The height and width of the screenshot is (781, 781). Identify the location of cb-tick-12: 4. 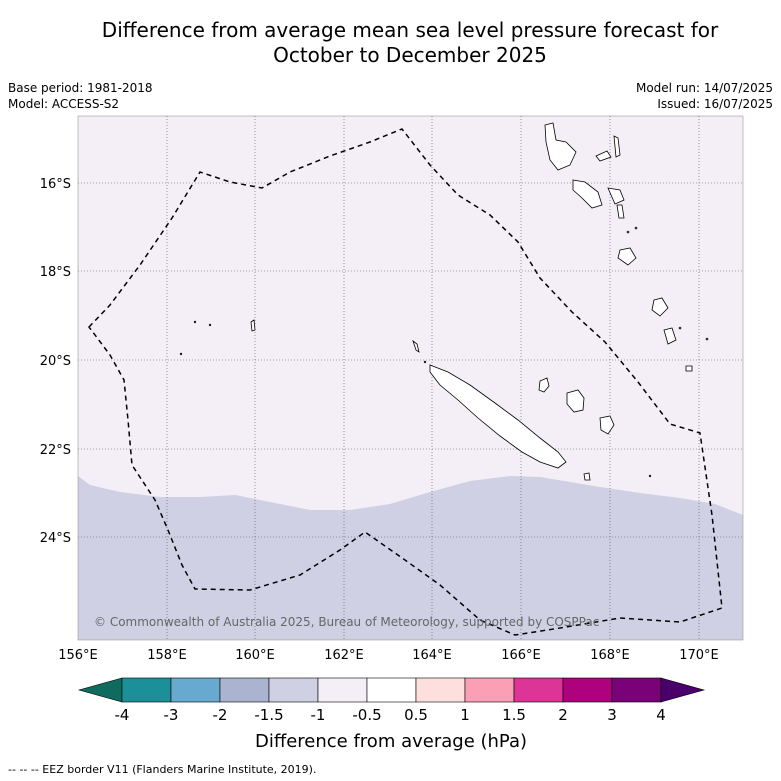
(661, 715).